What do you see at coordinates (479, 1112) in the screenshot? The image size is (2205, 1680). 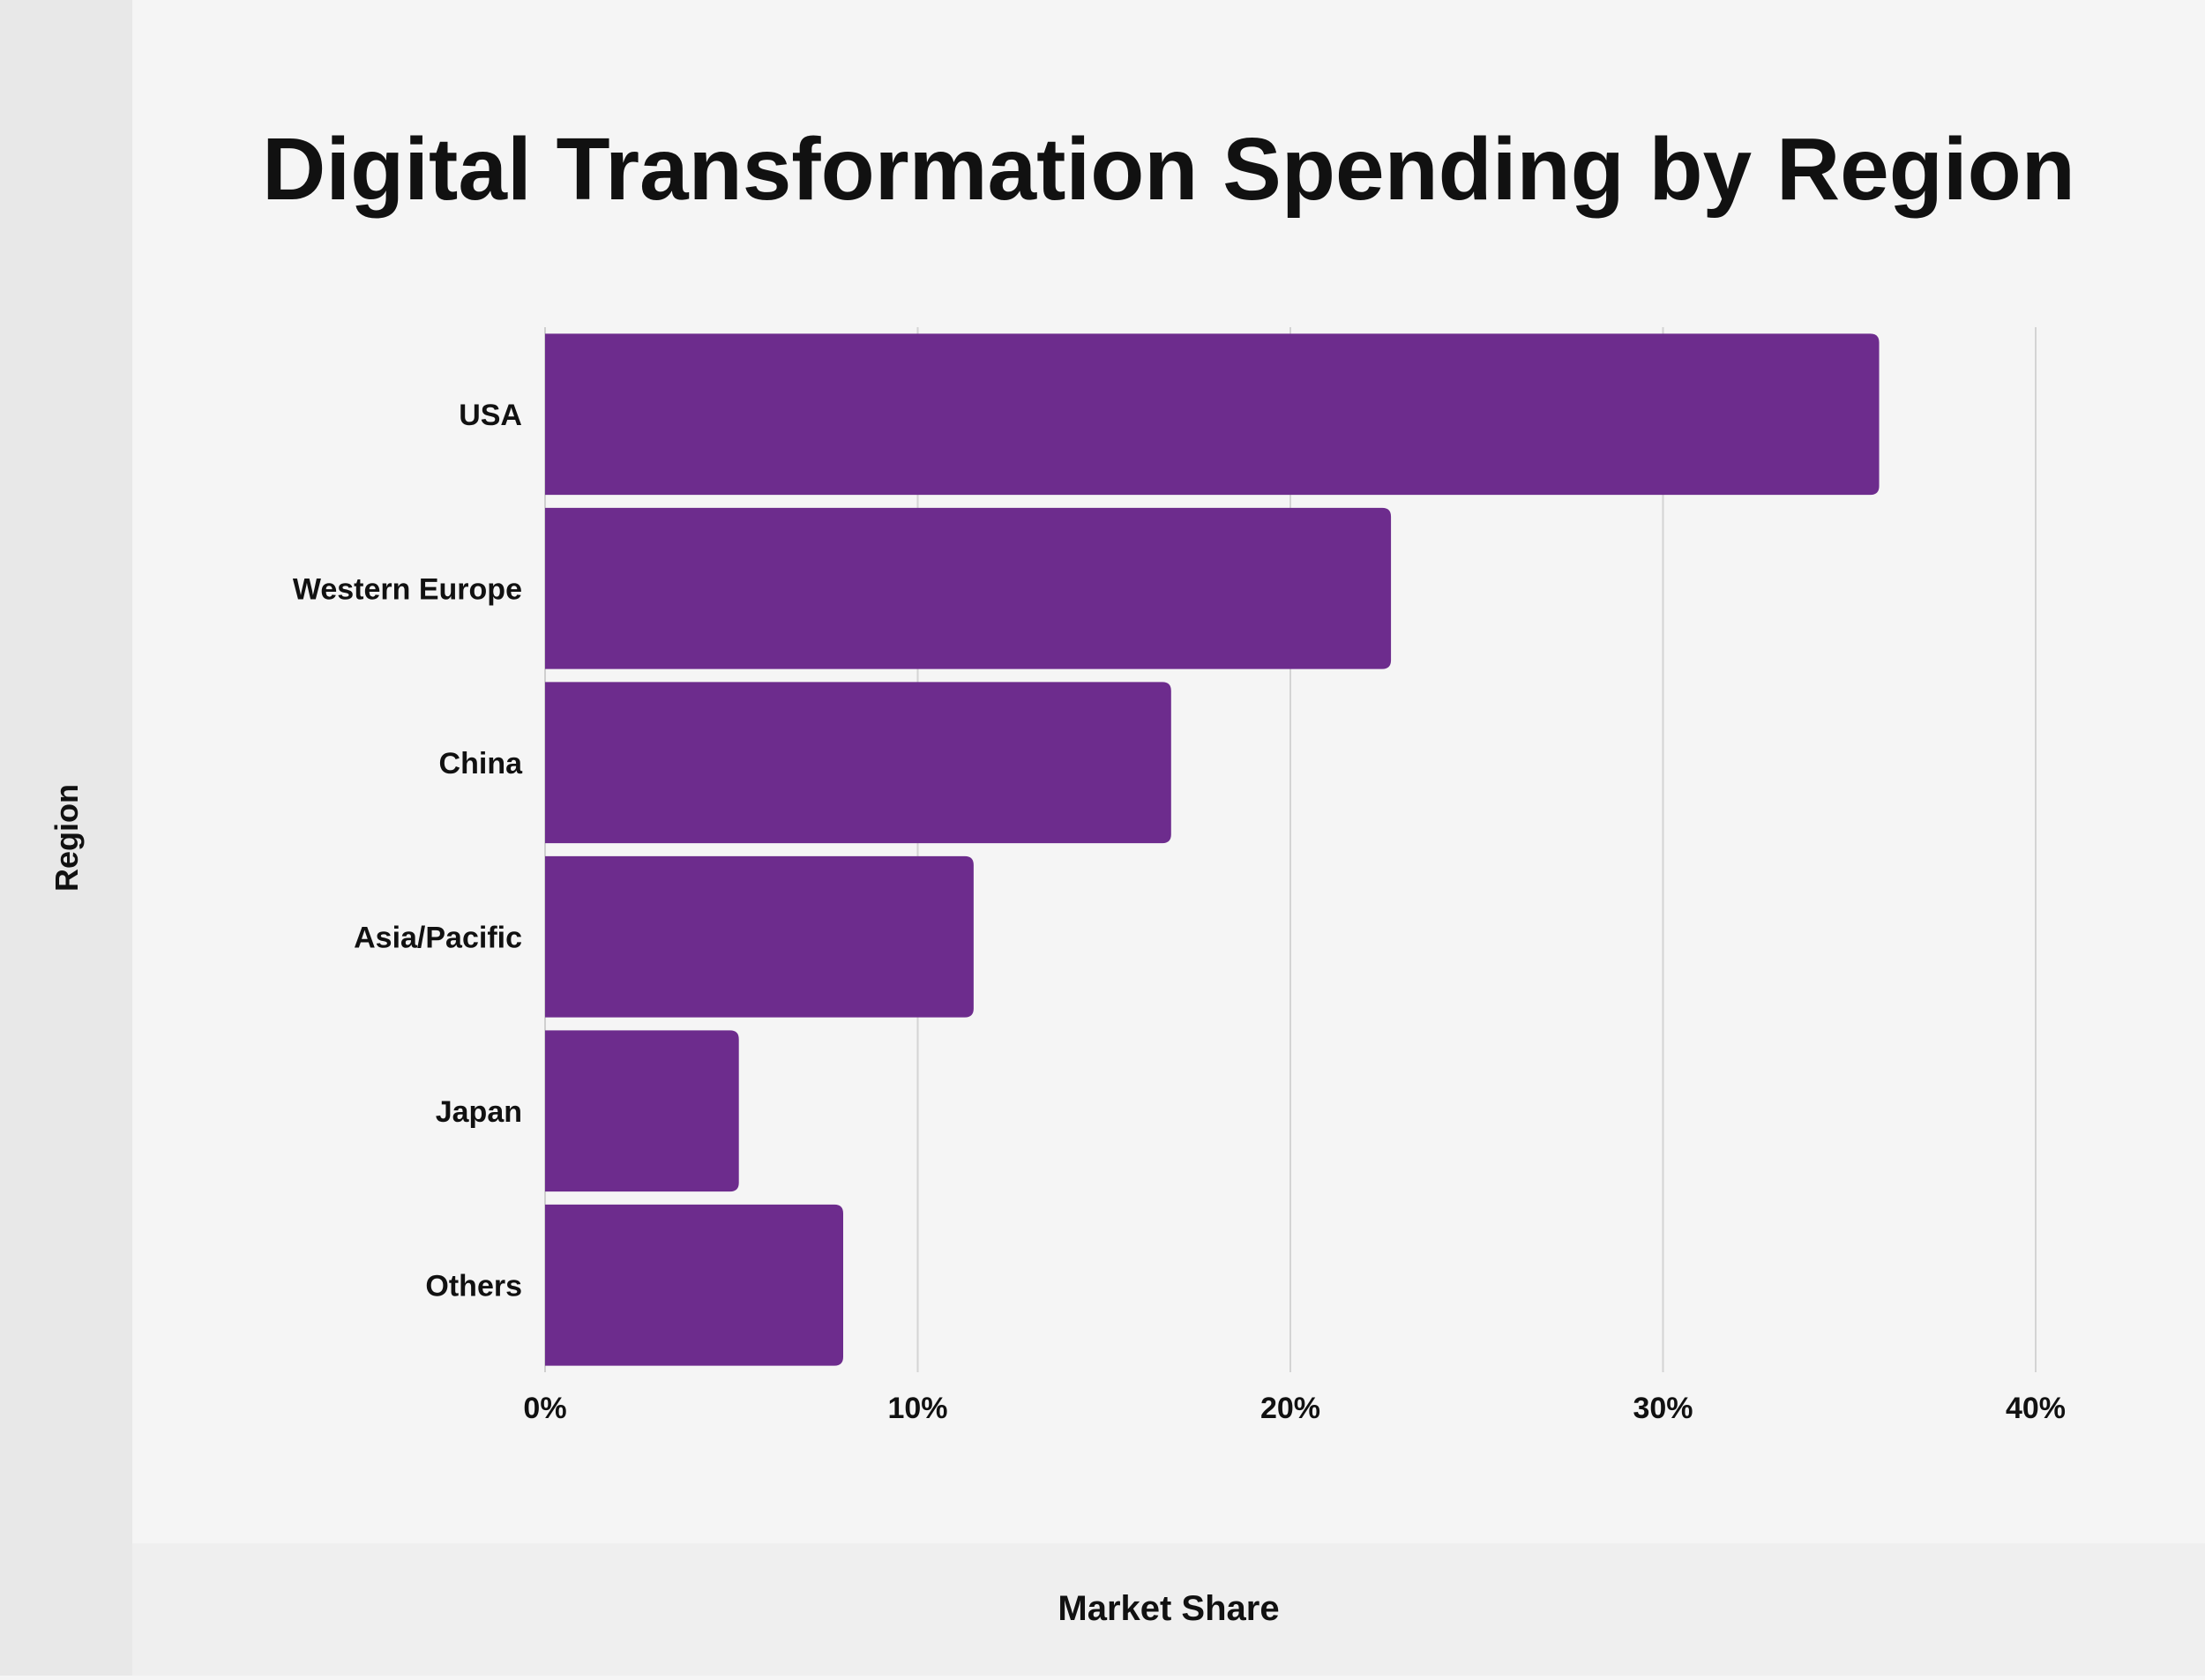 I see `y-tick-label: Japan` at bounding box center [479, 1112].